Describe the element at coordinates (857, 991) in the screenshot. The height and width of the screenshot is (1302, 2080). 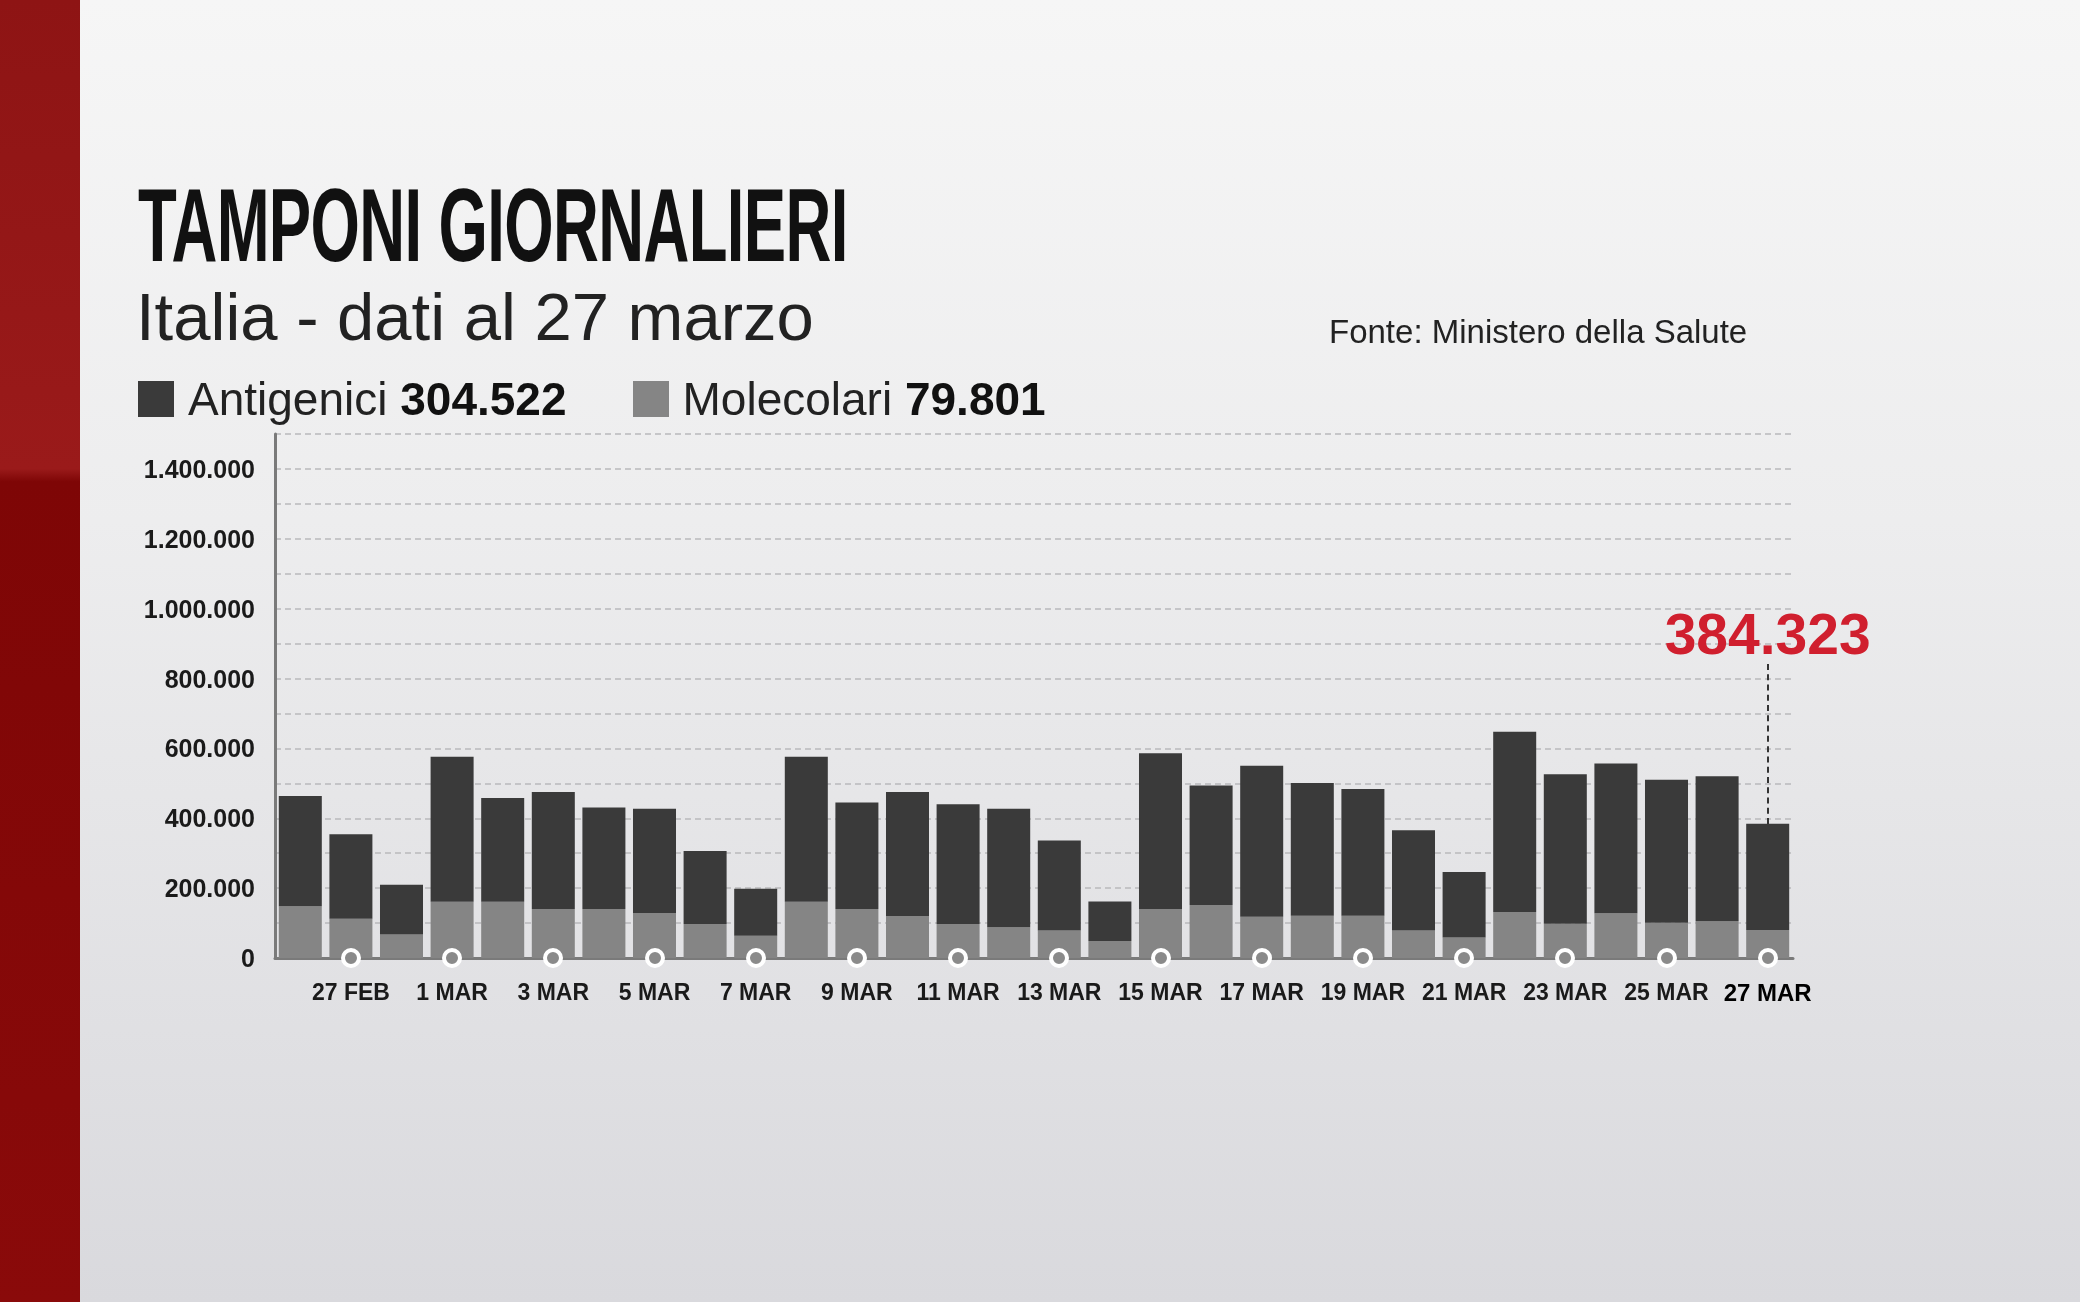
I see `x-tick-label: 9 MAR` at that location.